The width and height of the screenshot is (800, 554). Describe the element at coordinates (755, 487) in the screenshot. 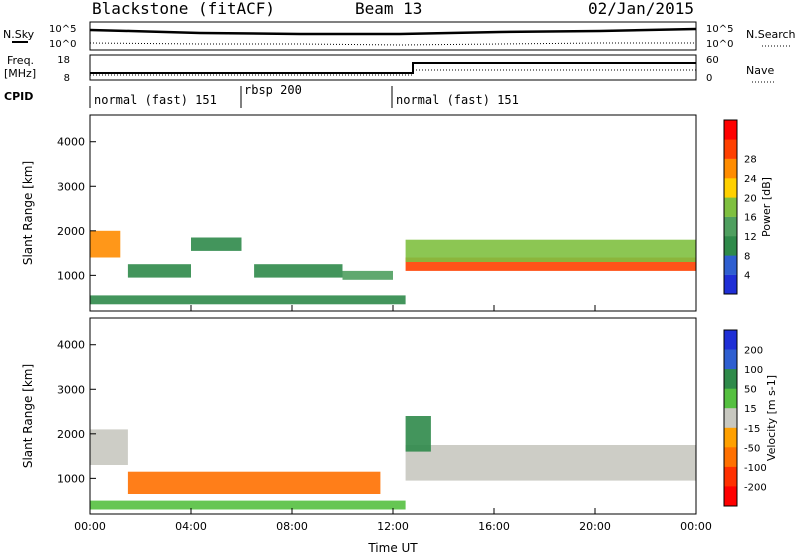

I see `velocity-cbar-tick-7: -200` at that location.